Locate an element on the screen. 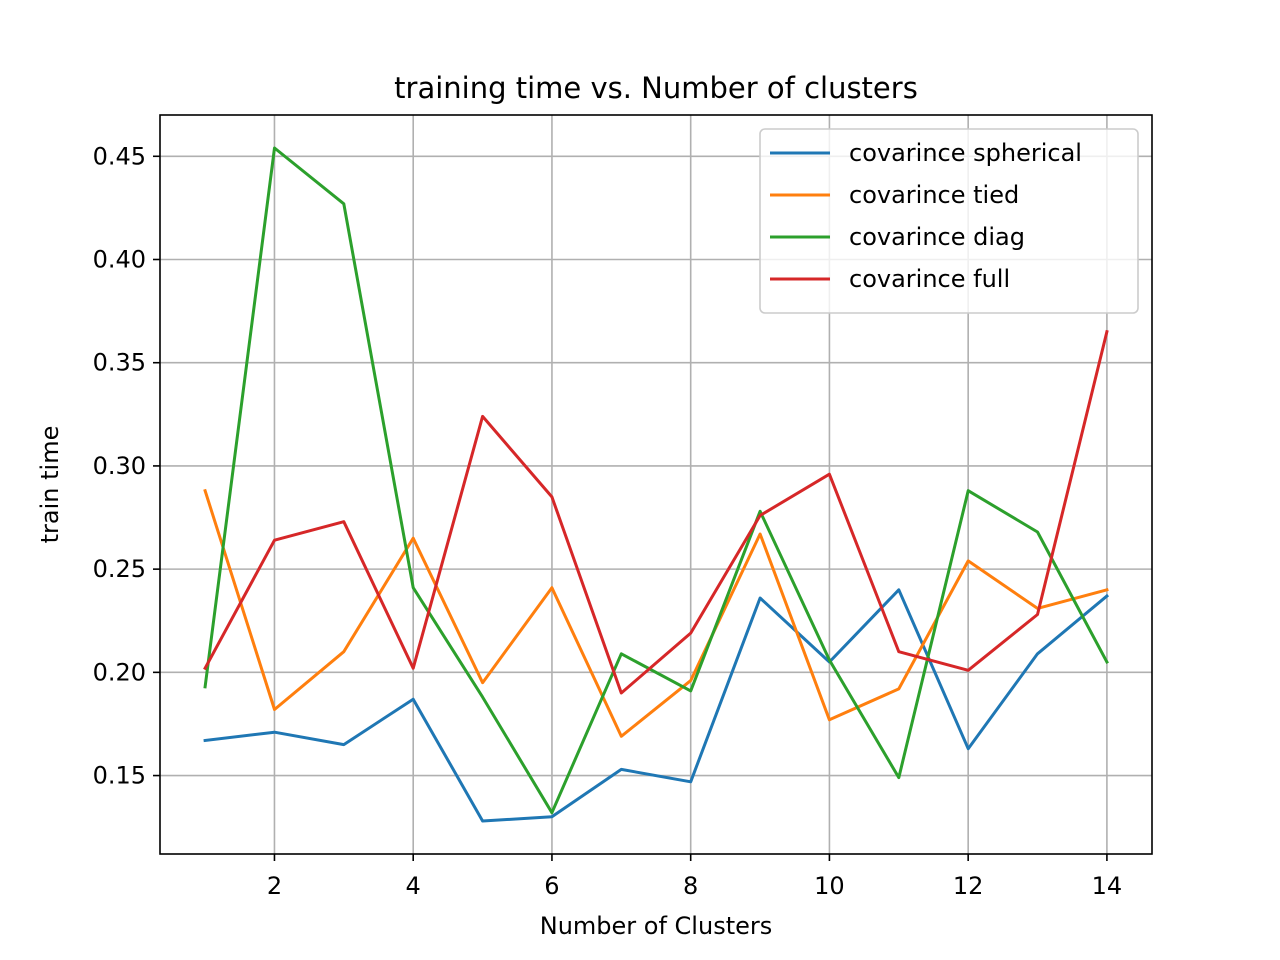 The image size is (1280, 960). x-tick-label: 8 is located at coordinates (690, 886).